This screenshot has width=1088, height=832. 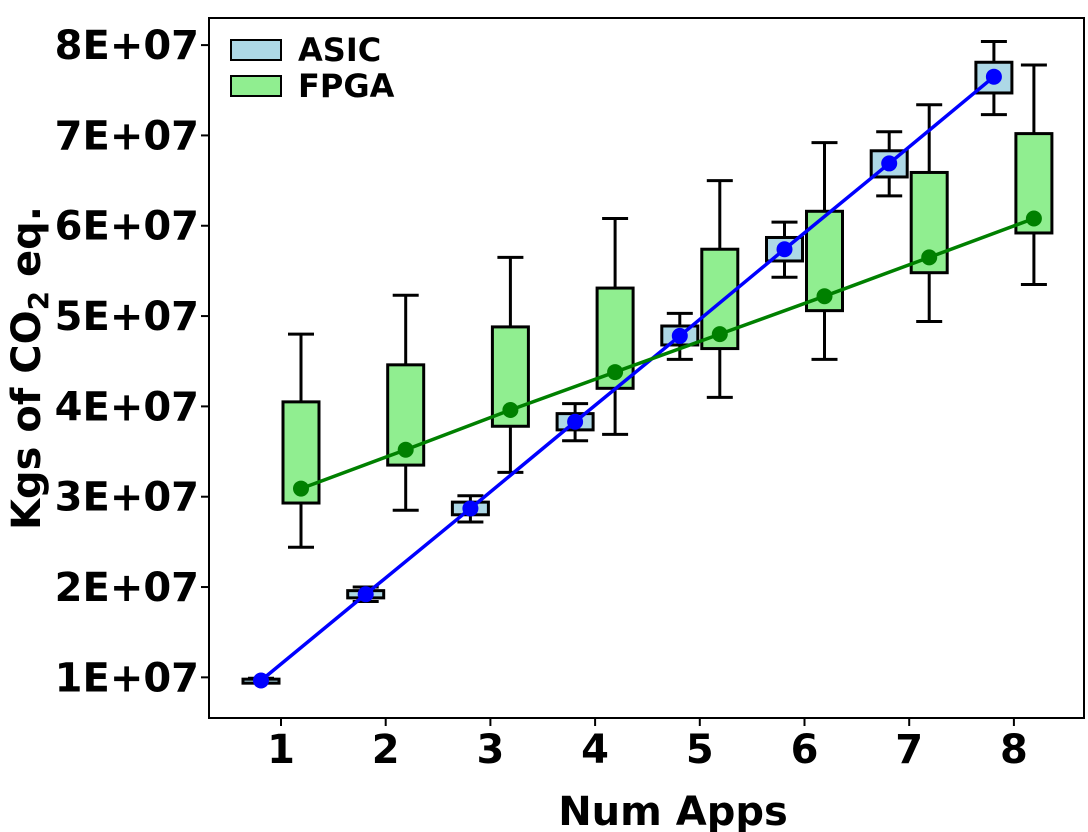 I want to click on x-tick-label: 4, so click(x=595, y=750).